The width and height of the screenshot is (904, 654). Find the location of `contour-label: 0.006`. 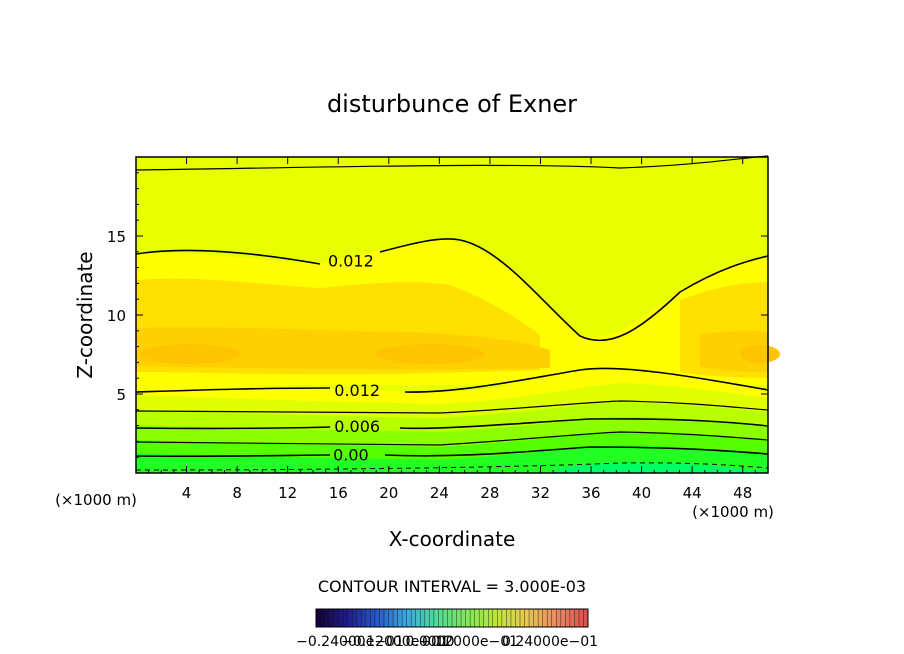

contour-label: 0.006 is located at coordinates (357, 426).